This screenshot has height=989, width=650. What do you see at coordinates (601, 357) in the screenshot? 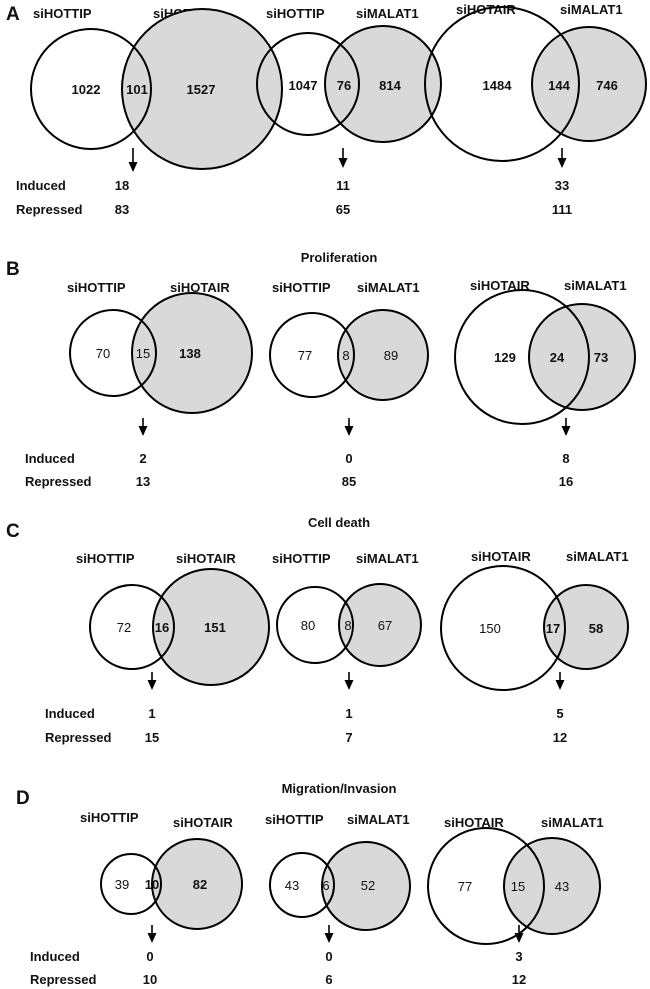
I see `right-only-count: 73` at bounding box center [601, 357].